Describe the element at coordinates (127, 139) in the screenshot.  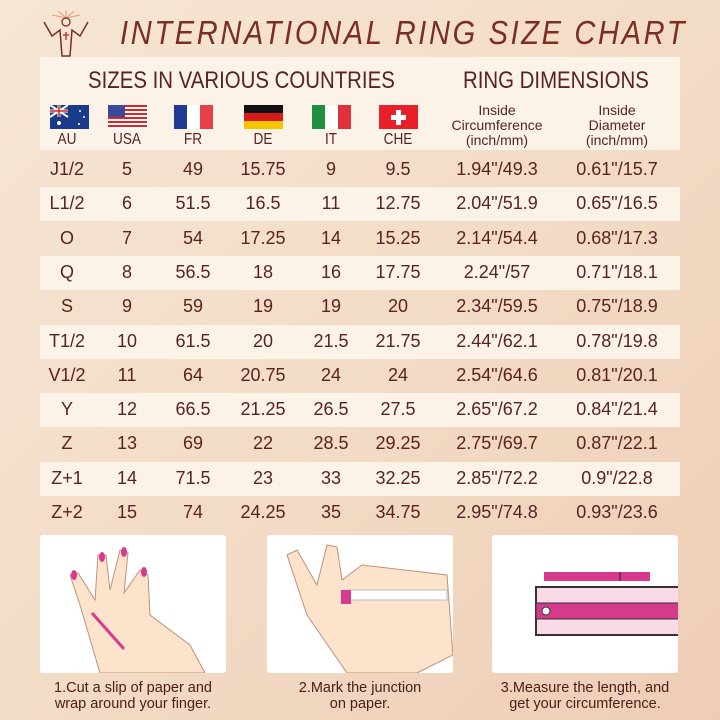
I see `column-usa: USA` at that location.